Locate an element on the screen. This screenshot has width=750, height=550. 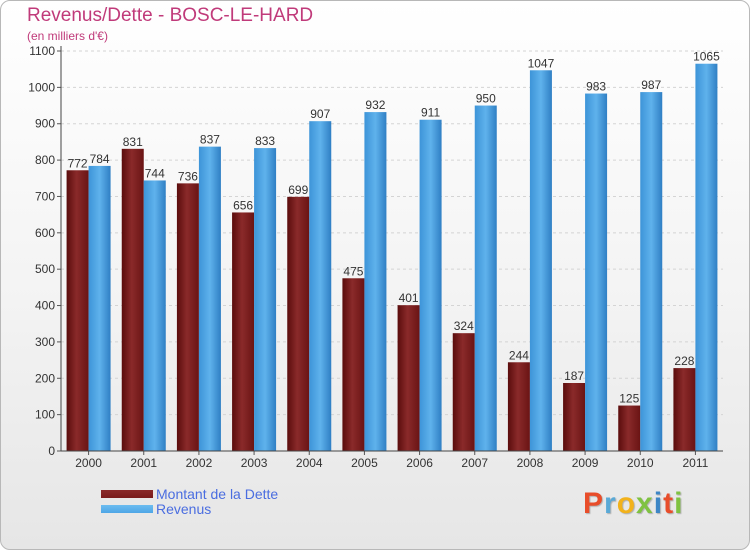
data-label-dette-2000: 772 is located at coordinates (78, 163).